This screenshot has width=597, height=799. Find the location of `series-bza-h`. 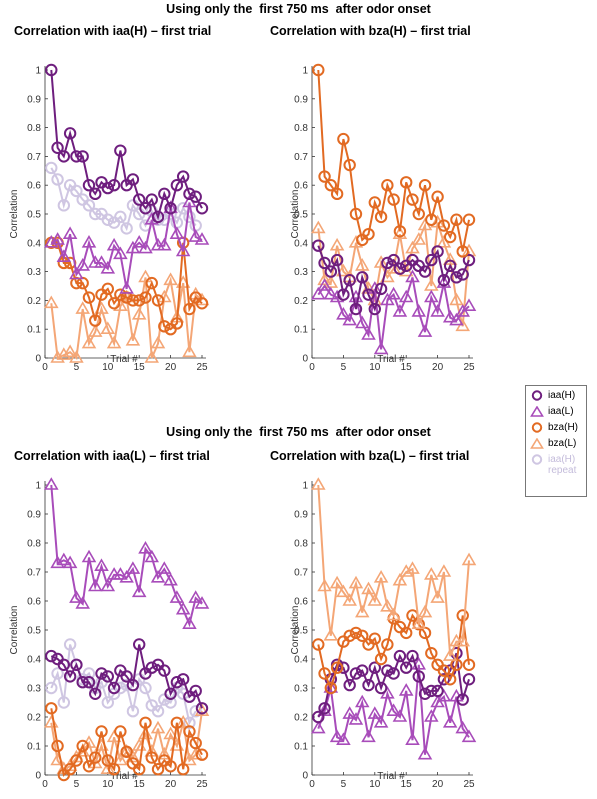

series-bza-h is located at coordinates (394, 652).